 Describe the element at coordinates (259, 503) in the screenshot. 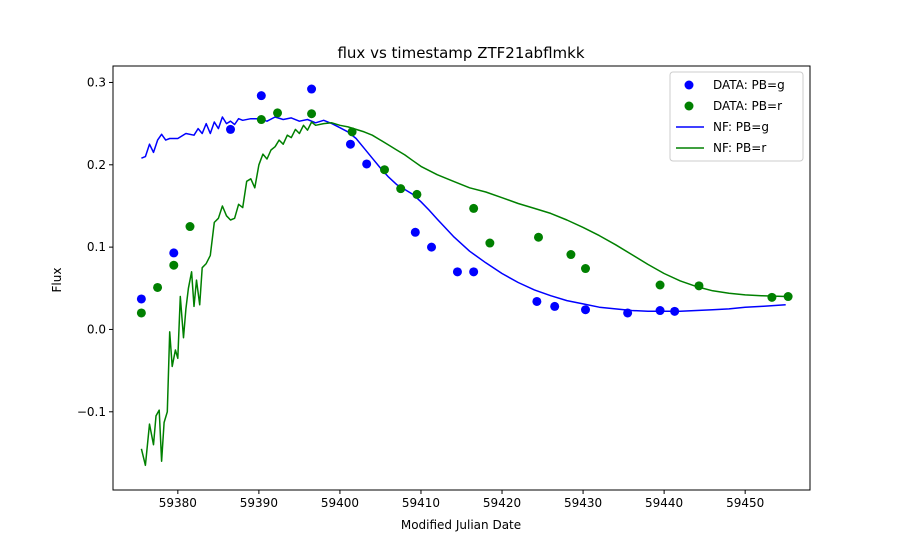

I see `x-tick-label: 59390` at that location.